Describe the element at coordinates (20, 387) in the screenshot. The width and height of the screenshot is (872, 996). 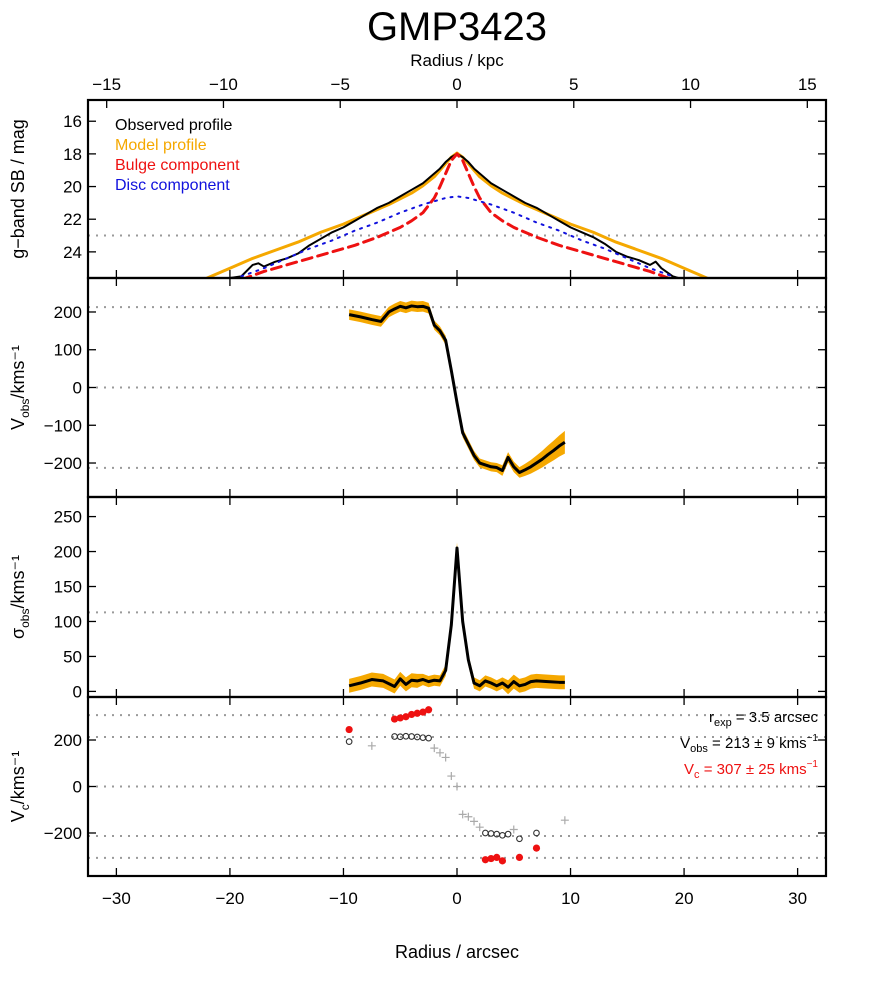
I see `y-axis-label-velocity: Vobs/kms⁻¹` at that location.